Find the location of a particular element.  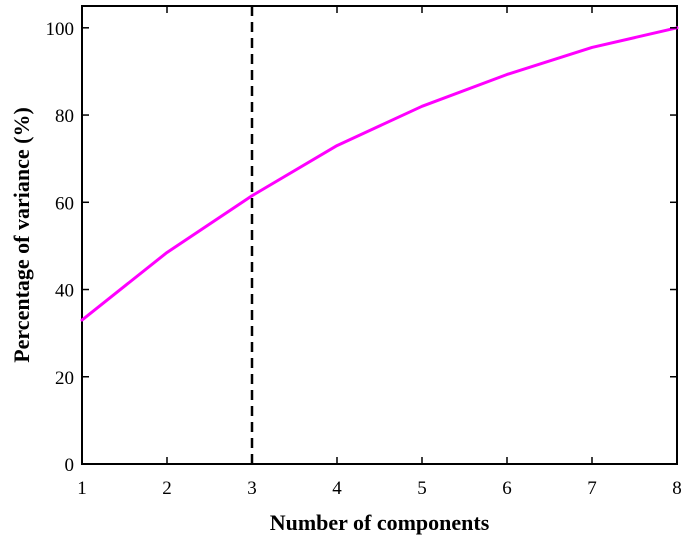

x-tick-label: 3 is located at coordinates (252, 488).